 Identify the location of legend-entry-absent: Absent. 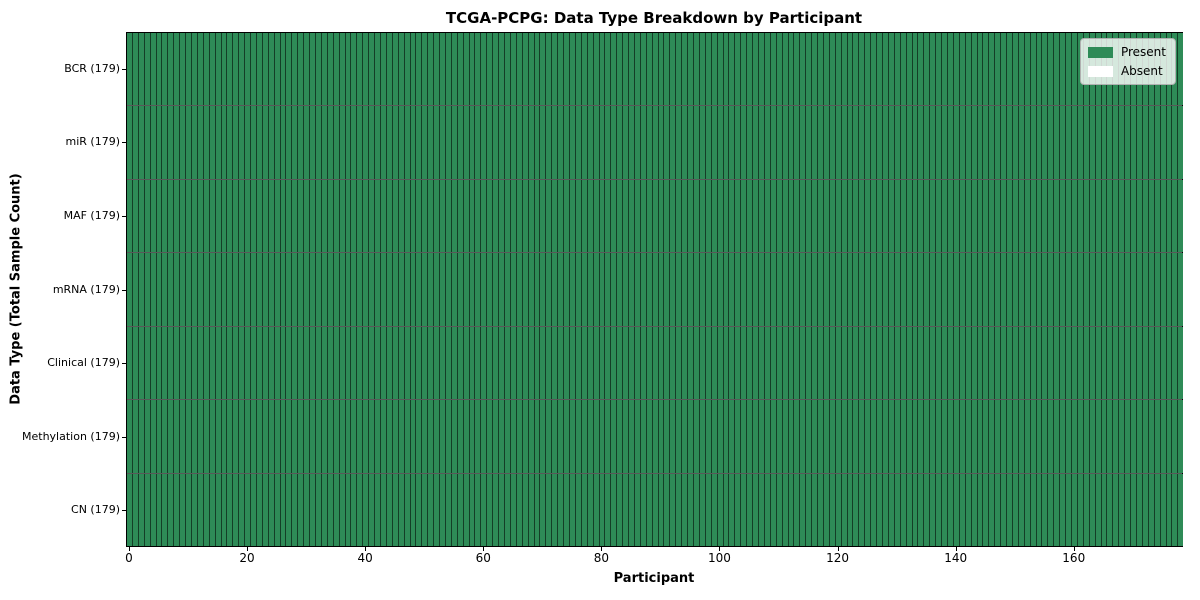
(1126, 71).